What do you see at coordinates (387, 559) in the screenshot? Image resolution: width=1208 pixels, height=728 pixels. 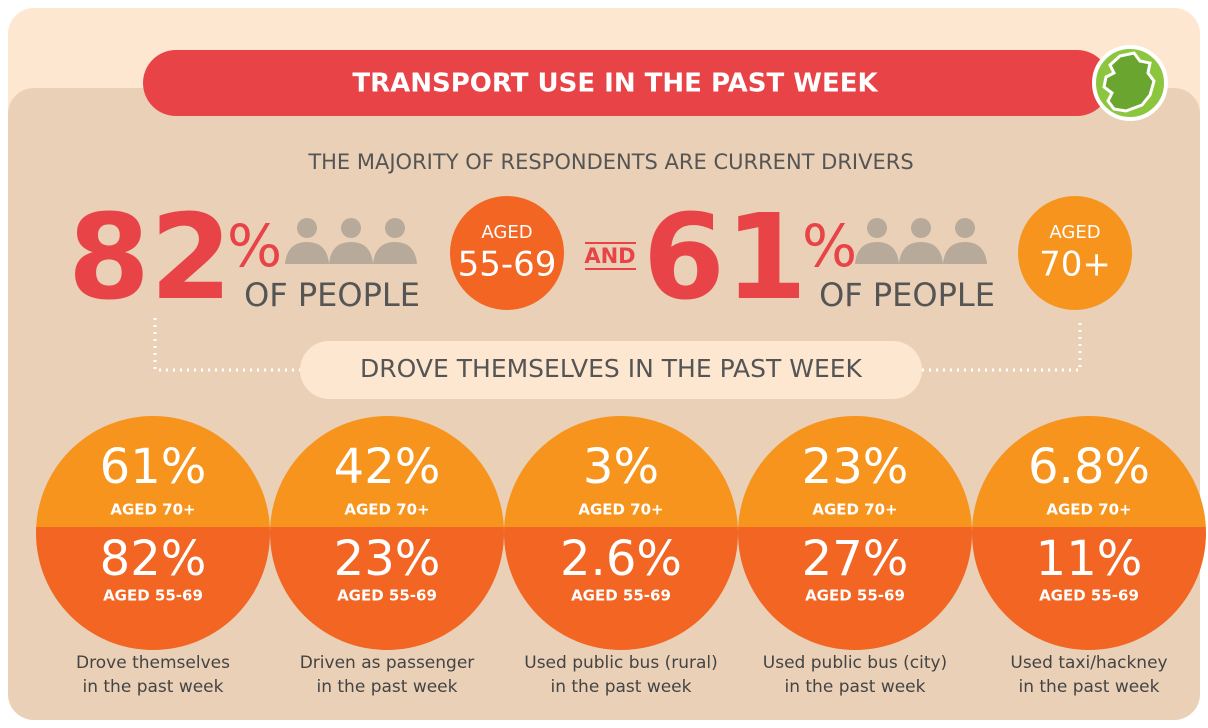 I see `bottom-value: 23%` at bounding box center [387, 559].